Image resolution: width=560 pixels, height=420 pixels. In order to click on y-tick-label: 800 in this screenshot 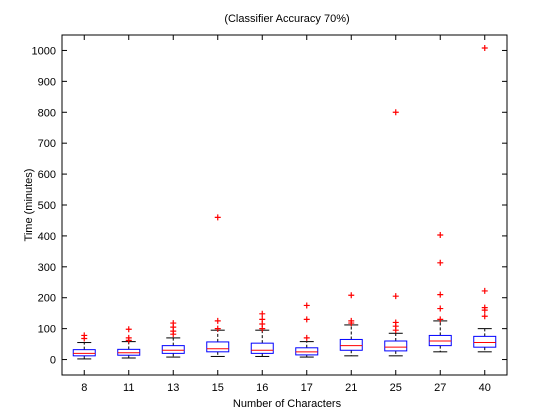, I will do `click(47, 113)`.